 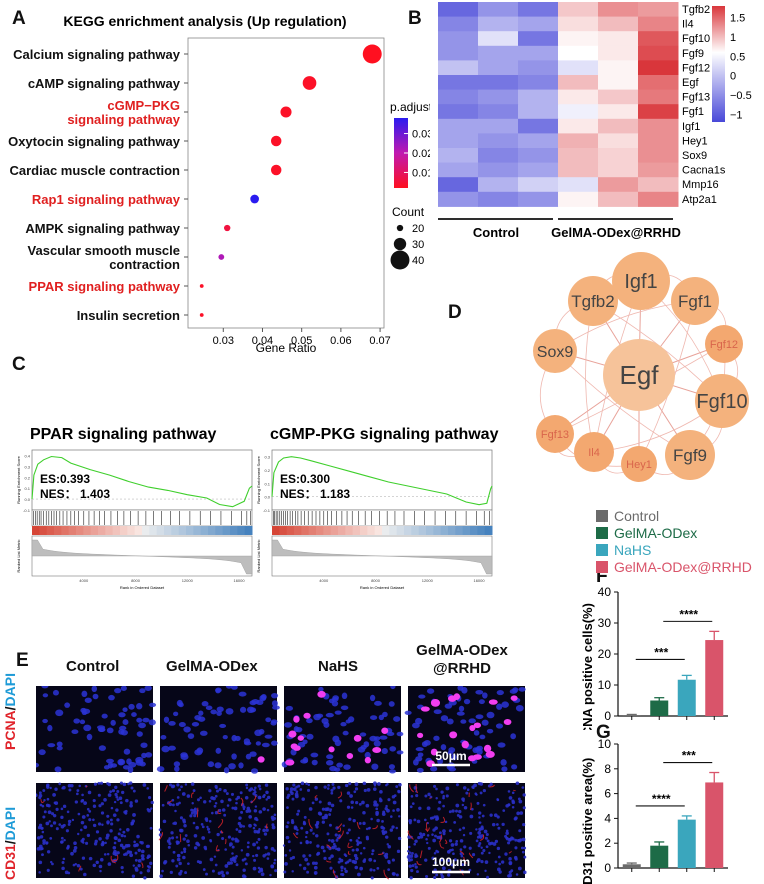 I want to click on gsea-nes-value: NES： 1.183, so click(x=315, y=494).